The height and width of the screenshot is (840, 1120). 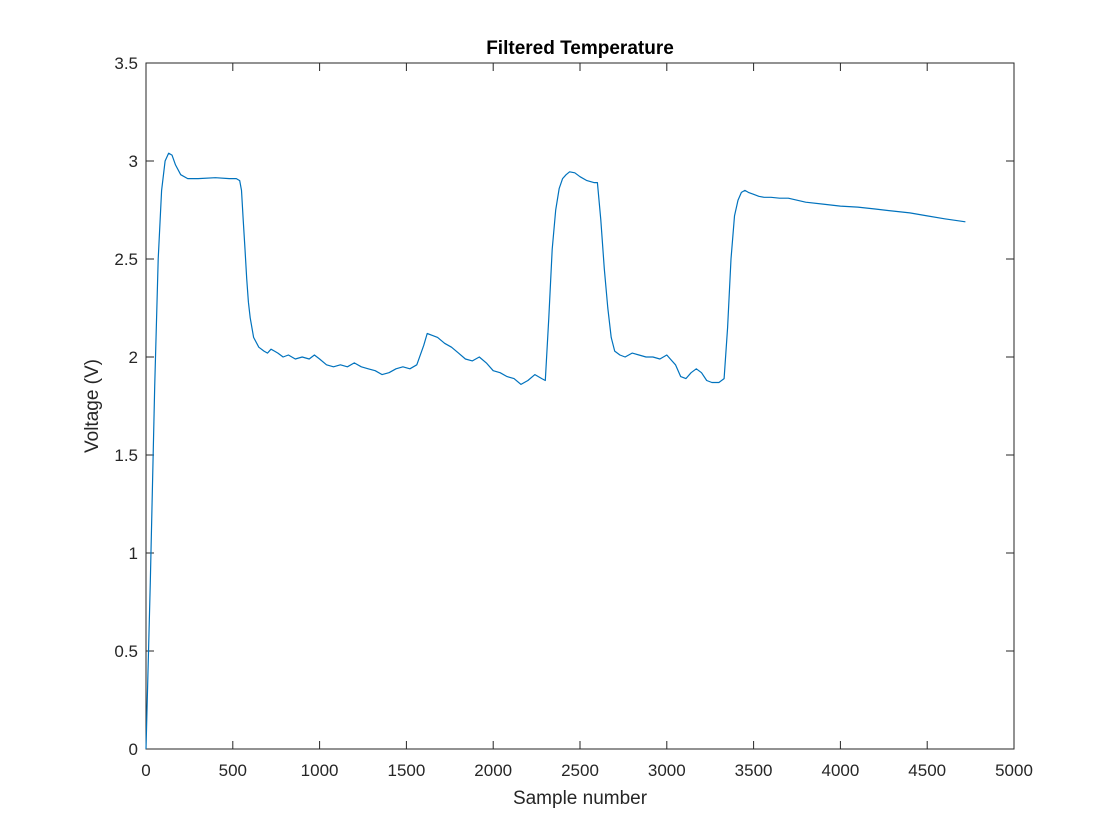 What do you see at coordinates (406, 770) in the screenshot?
I see `x-tick-label: 1500` at bounding box center [406, 770].